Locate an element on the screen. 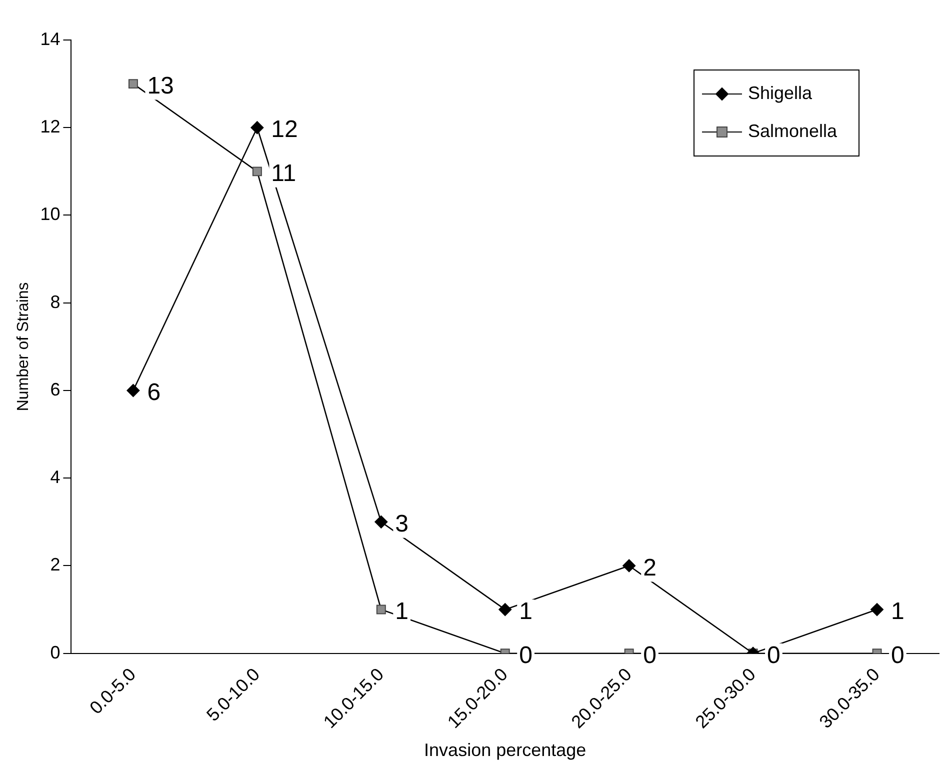 The image size is (949, 776). y-tick-label: 0 is located at coordinates (55, 652).